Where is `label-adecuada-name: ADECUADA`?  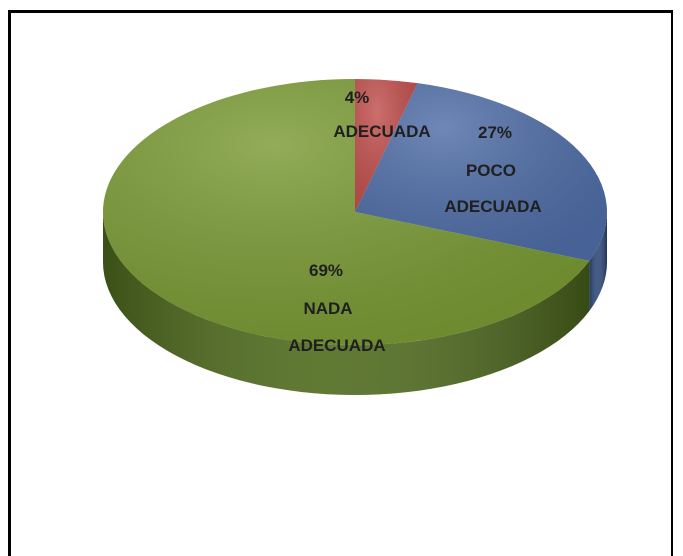 label-adecuada-name: ADECUADA is located at coordinates (381, 131).